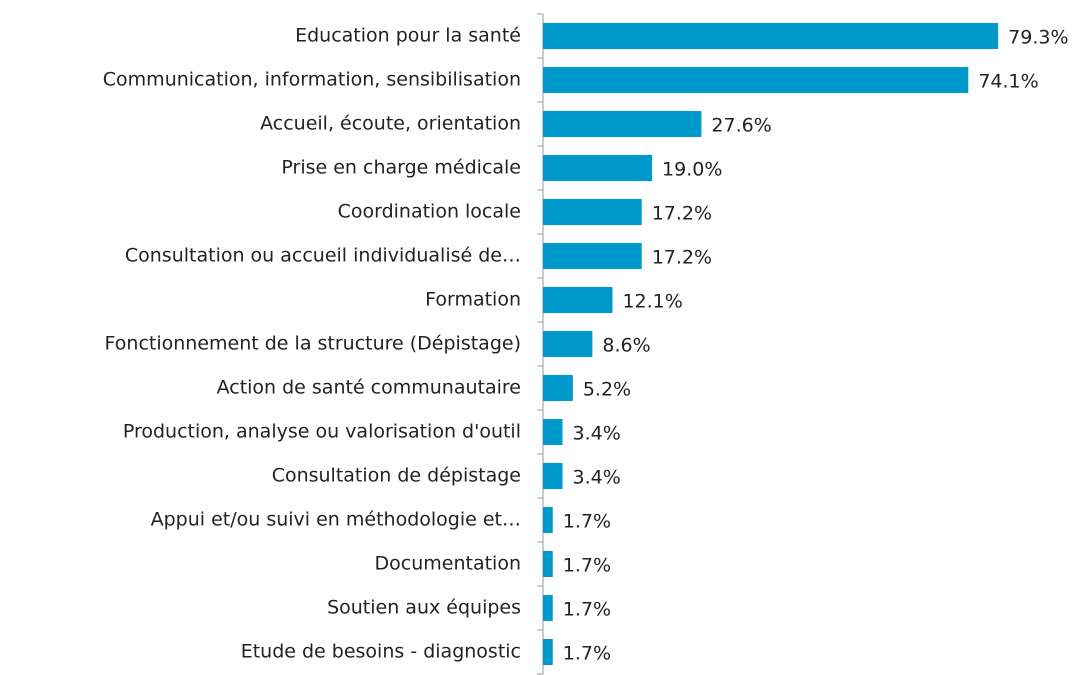  What do you see at coordinates (473, 300) in the screenshot?
I see `y-tick-label: Formation` at bounding box center [473, 300].